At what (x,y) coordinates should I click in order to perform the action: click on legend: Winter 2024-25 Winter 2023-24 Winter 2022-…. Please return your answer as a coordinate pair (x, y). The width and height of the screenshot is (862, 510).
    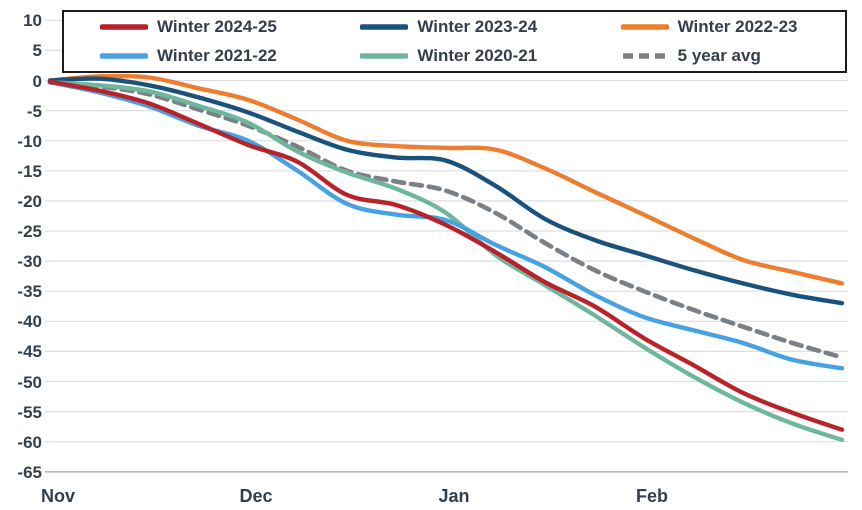
    Looking at the image, I should click on (454, 41).